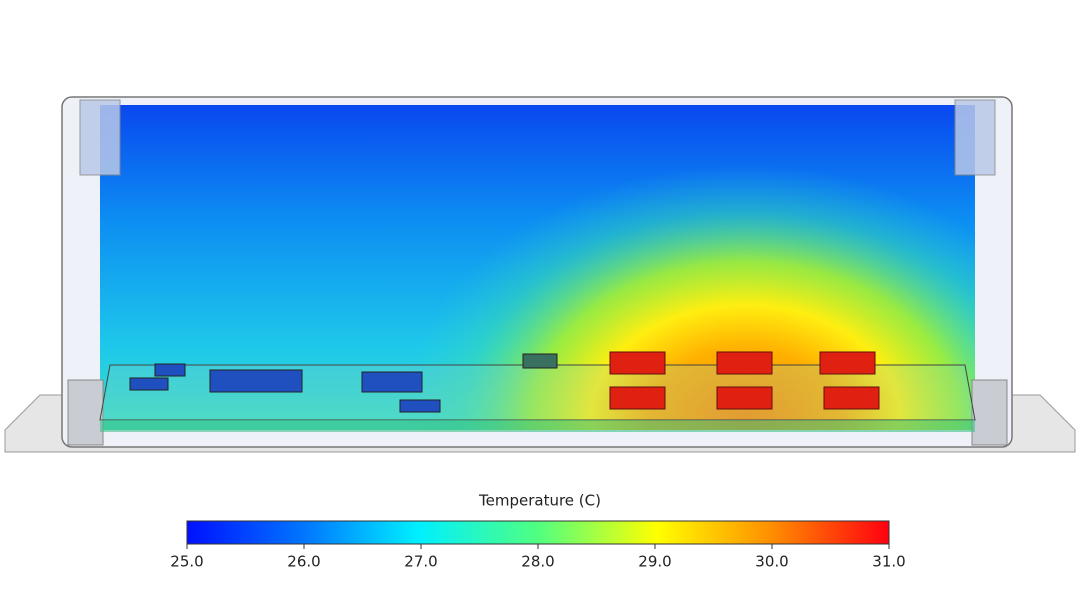 This screenshot has height=608, width=1080. I want to click on pcb-edge, so click(537, 426).